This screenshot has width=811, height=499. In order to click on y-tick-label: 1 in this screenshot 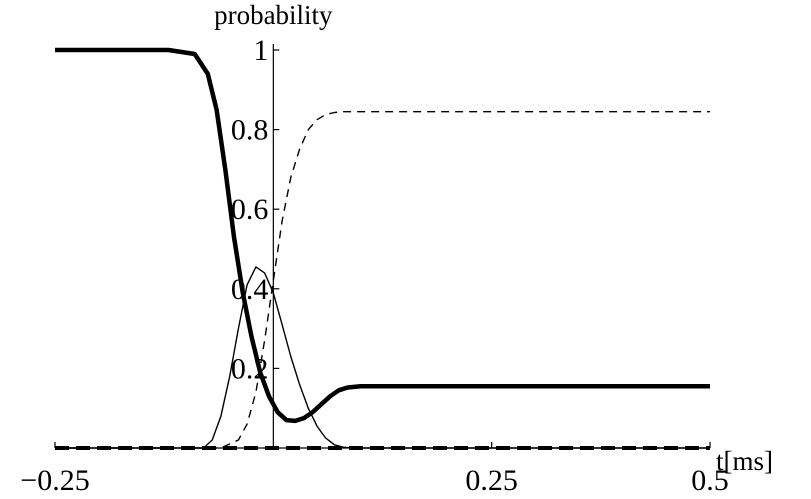, I will do `click(260, 50)`.